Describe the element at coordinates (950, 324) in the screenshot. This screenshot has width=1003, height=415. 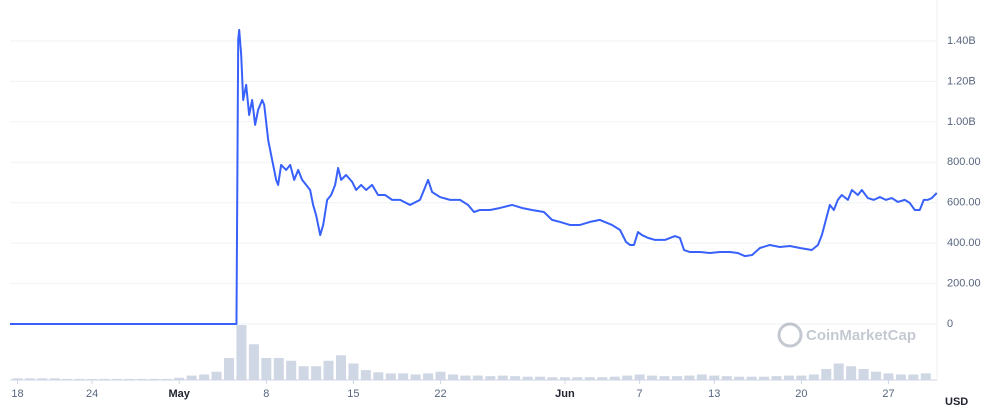
I see `y-tick-label: 0` at that location.